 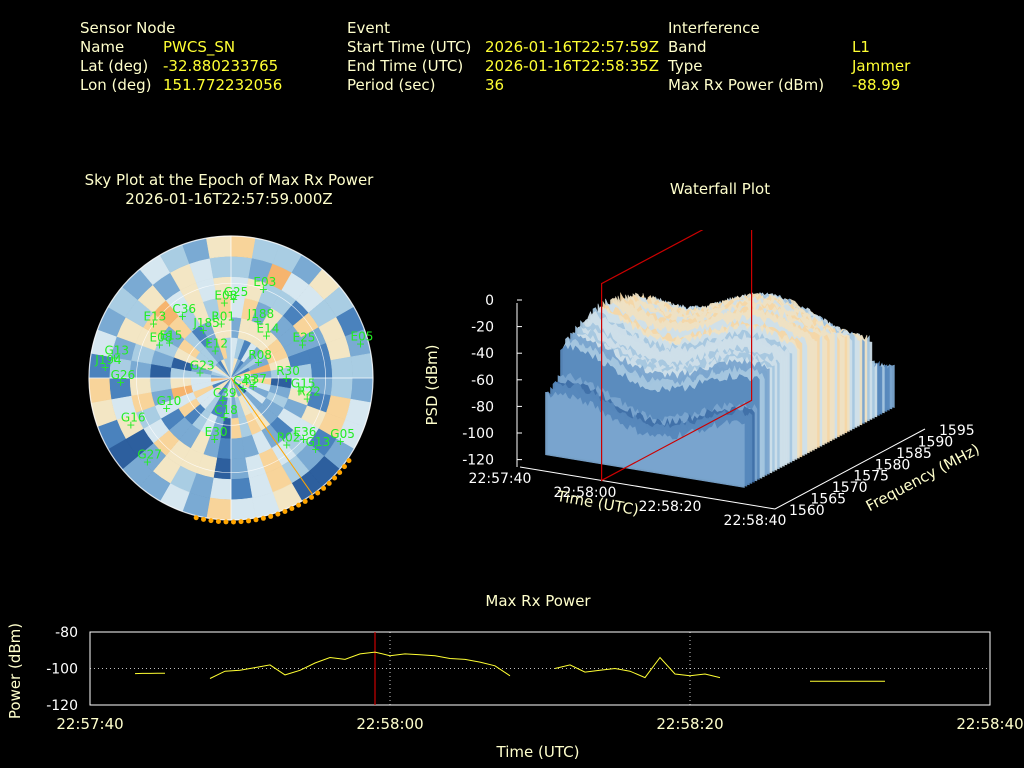 I want to click on sky-satellite-label: R37, so click(x=255, y=379).